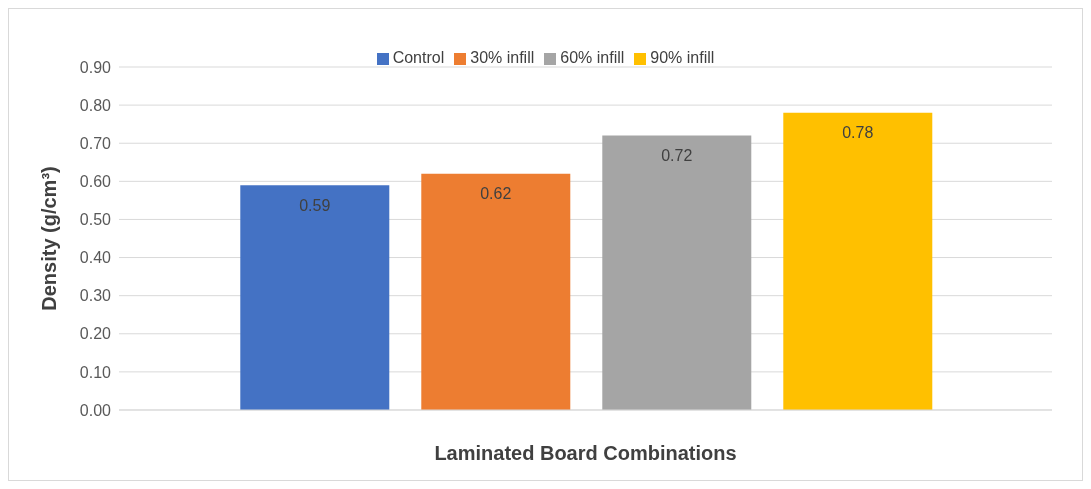 This screenshot has height=489, width=1091. I want to click on legend-label: 90% infill, so click(682, 57).